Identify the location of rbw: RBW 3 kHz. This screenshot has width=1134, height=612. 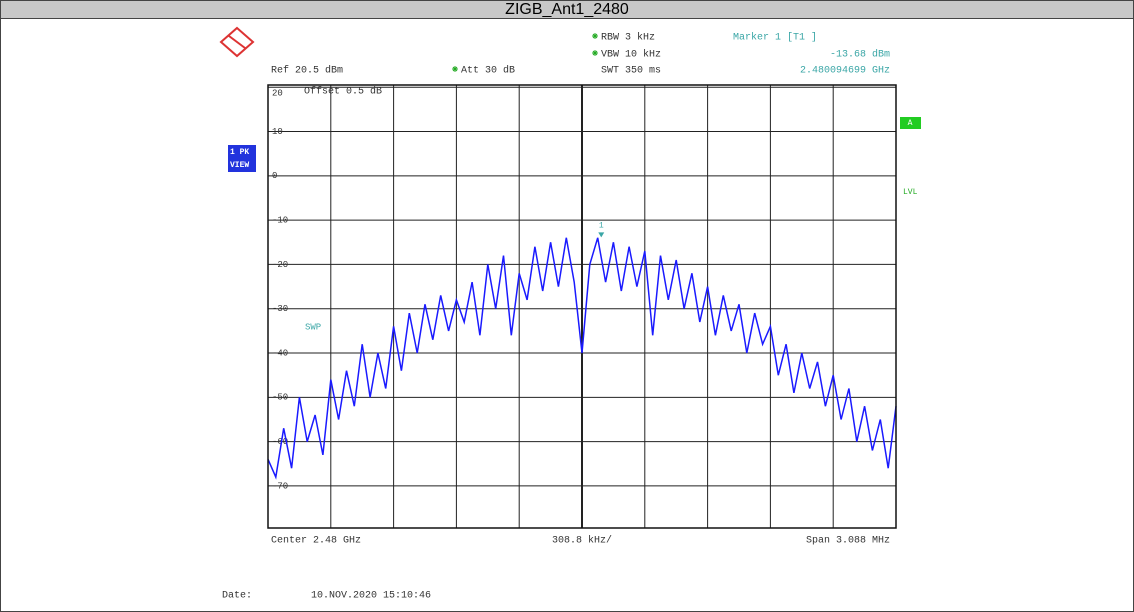
(628, 38).